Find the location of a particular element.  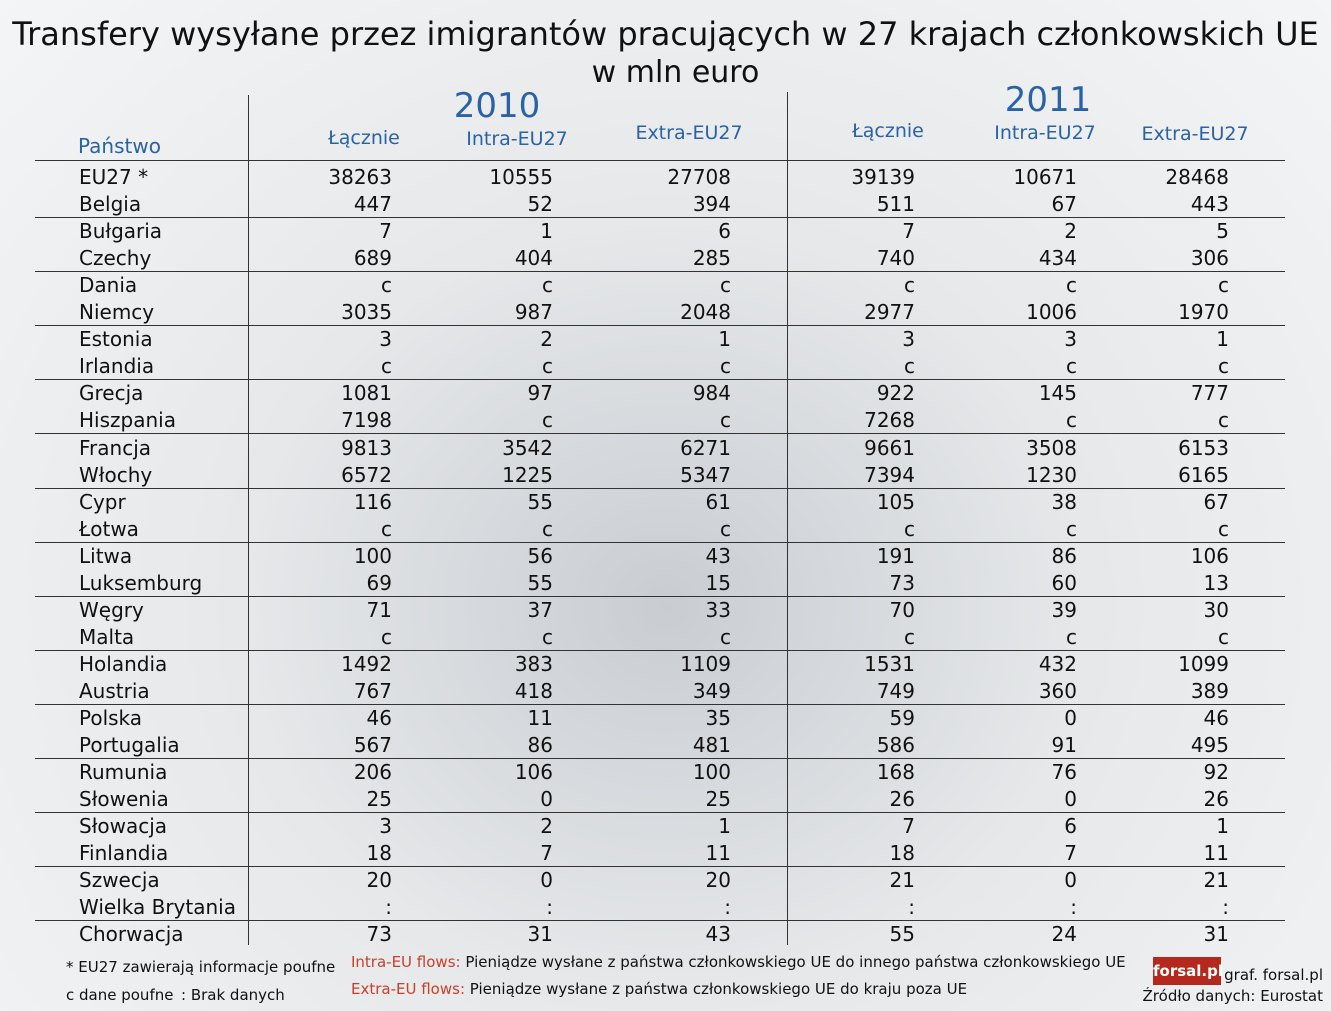

cell: 418 is located at coordinates (533, 690).